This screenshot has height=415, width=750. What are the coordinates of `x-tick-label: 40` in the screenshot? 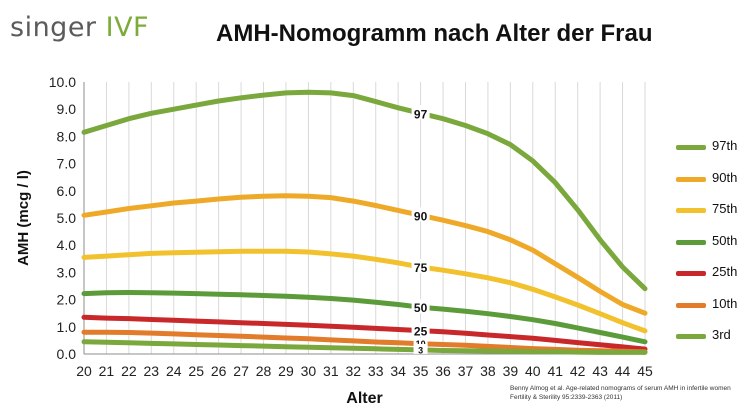 It's located at (533, 371).